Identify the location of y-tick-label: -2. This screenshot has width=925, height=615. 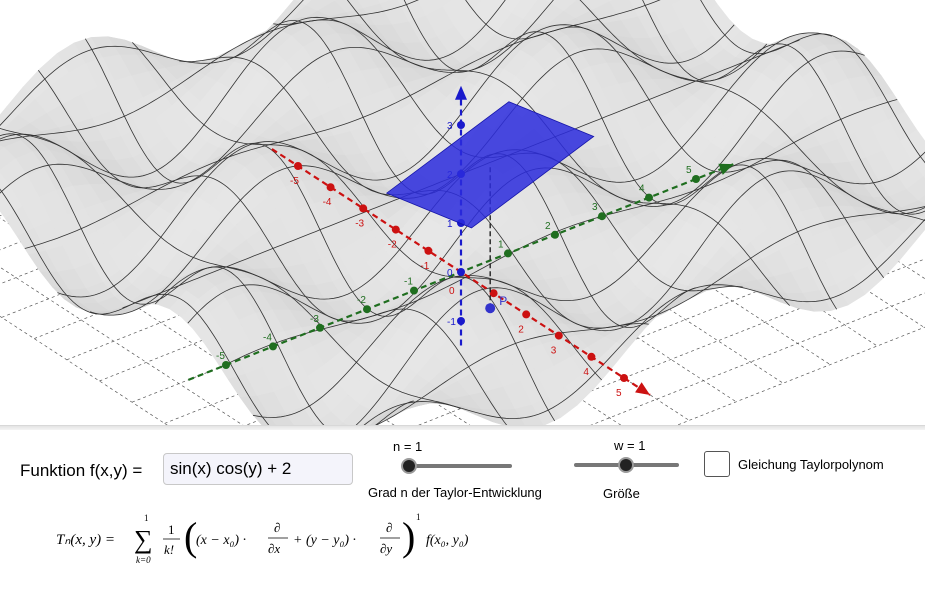
(361, 300).